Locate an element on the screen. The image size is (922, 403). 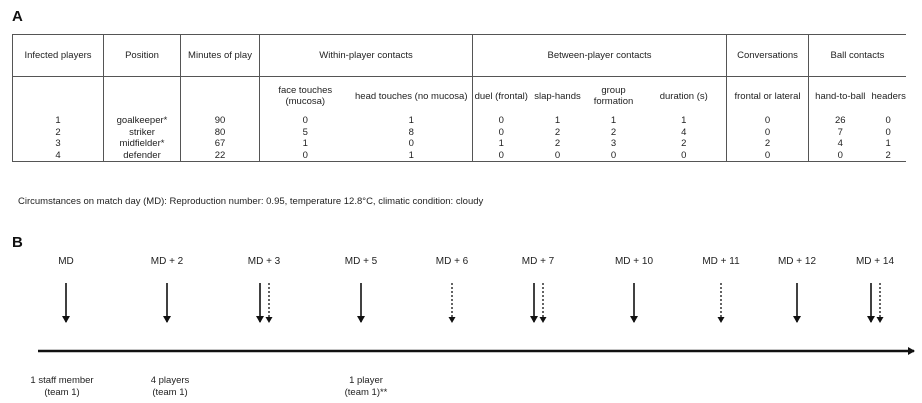
panel-b-label: B is located at coordinates (17, 242).